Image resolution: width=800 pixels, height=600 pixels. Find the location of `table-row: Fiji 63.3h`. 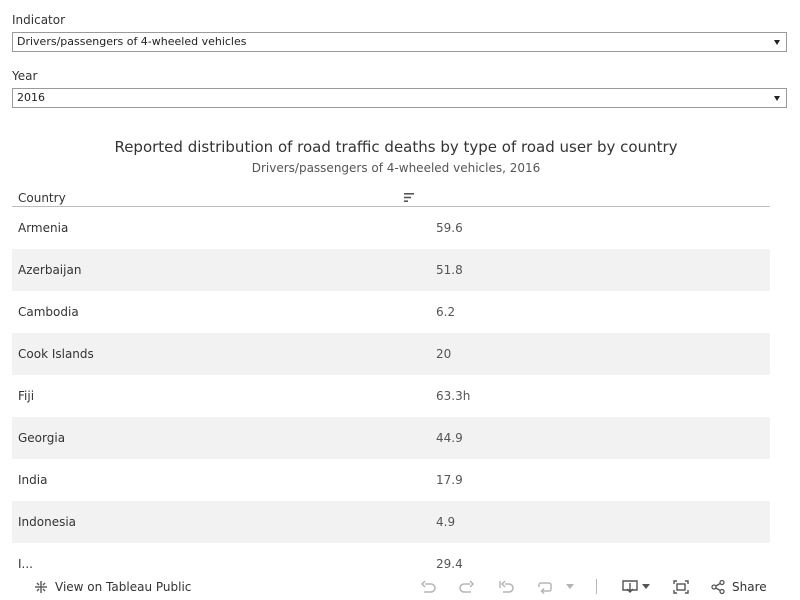

table-row: Fiji 63.3h is located at coordinates (391, 396).